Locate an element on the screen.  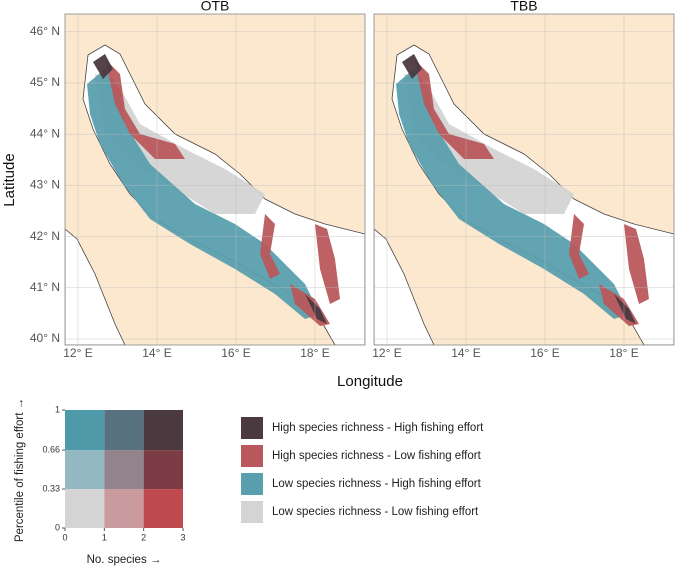
x-tick-label: 1 is located at coordinates (104, 537).